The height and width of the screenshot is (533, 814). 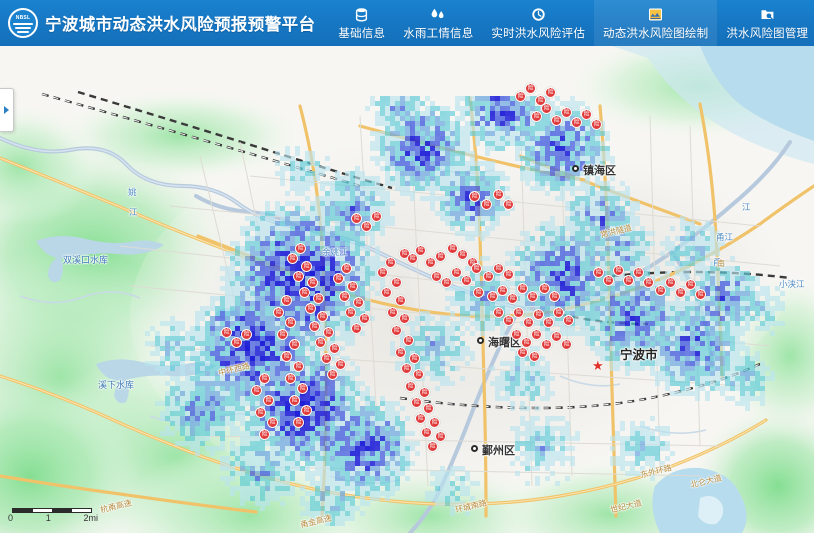 What do you see at coordinates (656, 23) in the screenshot?
I see `nav-item-dynamic-mapping: 动态洪水风险图绘制` at bounding box center [656, 23].